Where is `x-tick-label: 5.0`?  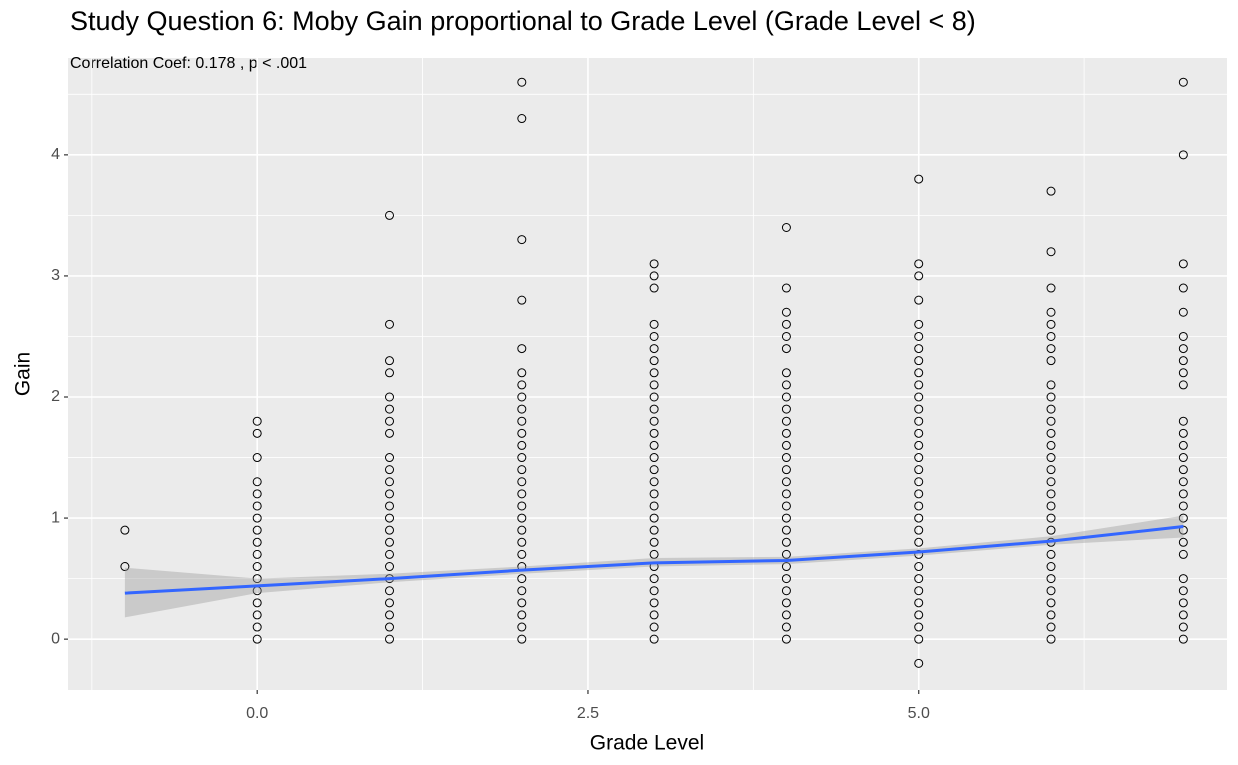
x-tick-label: 5.0 is located at coordinates (919, 713).